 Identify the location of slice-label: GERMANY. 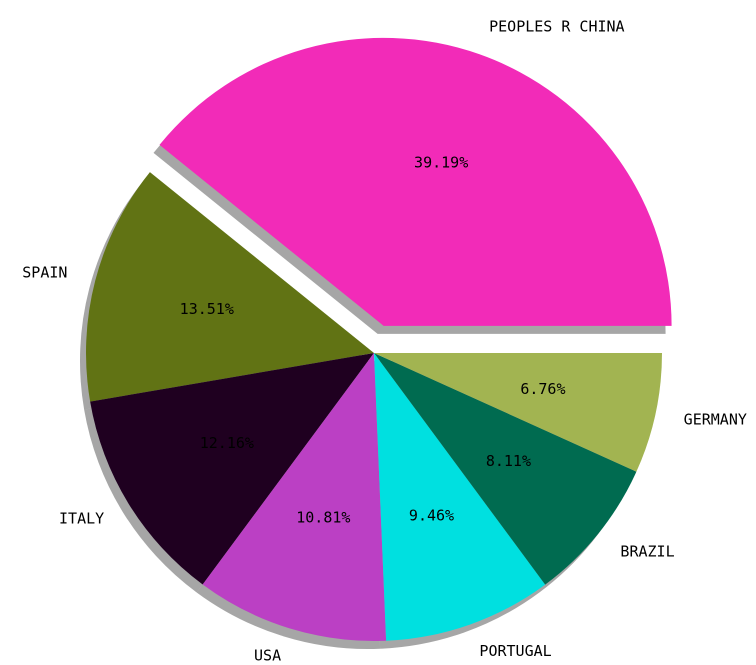
(715, 419).